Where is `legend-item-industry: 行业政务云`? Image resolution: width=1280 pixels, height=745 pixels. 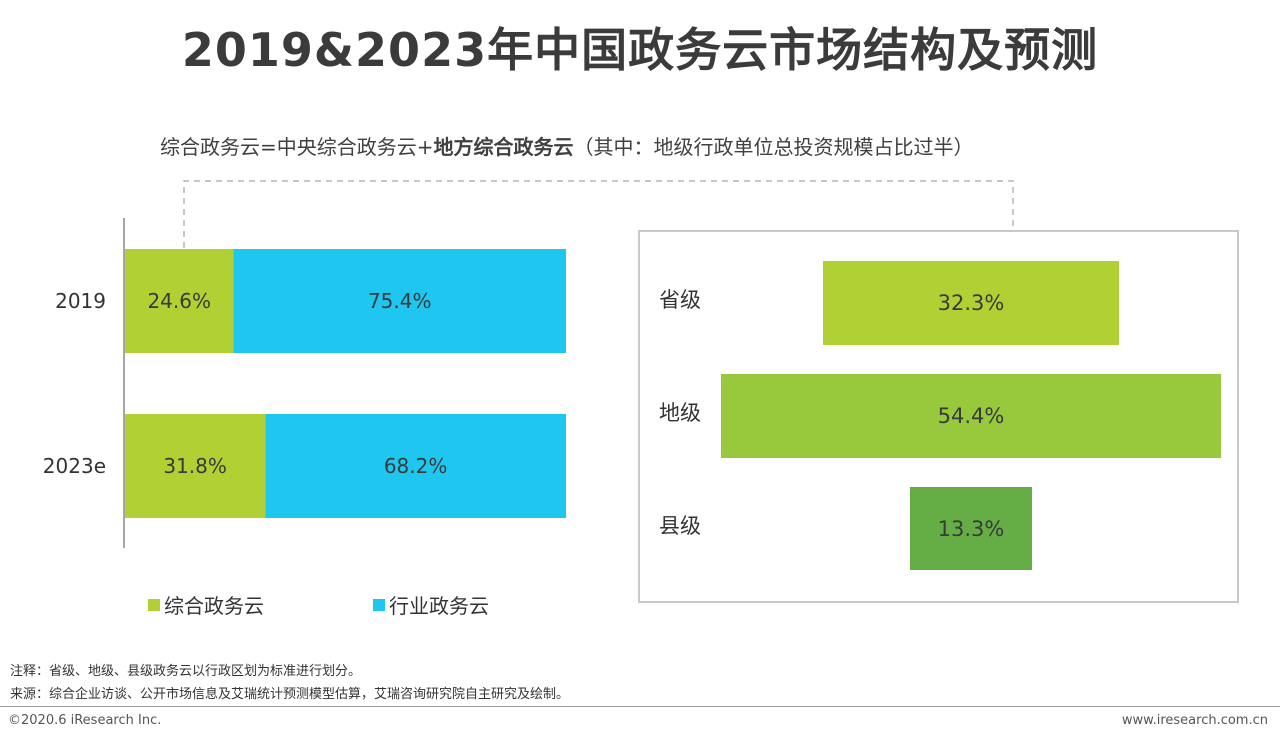 legend-item-industry: 行业政务云 is located at coordinates (431, 604).